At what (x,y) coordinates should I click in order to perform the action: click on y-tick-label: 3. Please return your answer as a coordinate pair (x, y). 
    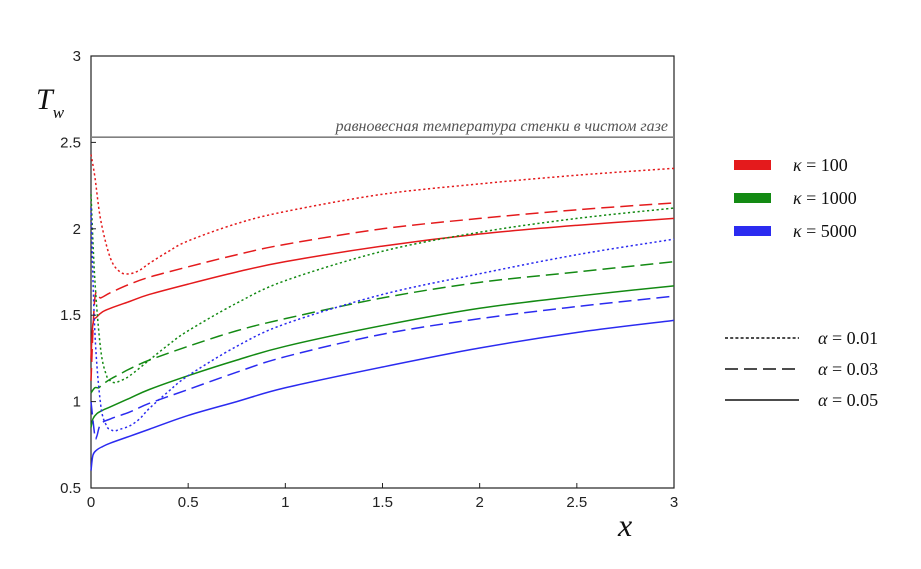
    Looking at the image, I should click on (77, 56).